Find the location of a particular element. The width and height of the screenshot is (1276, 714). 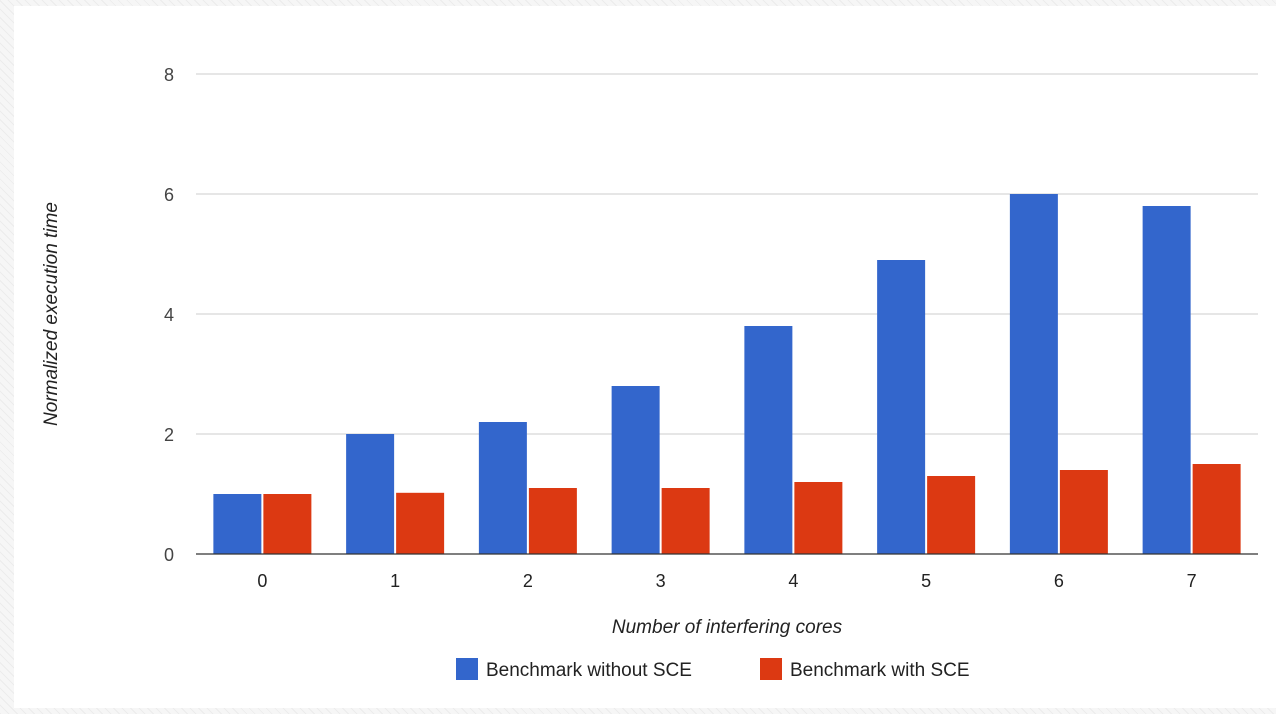

y-tick-label: 4 is located at coordinates (169, 315).